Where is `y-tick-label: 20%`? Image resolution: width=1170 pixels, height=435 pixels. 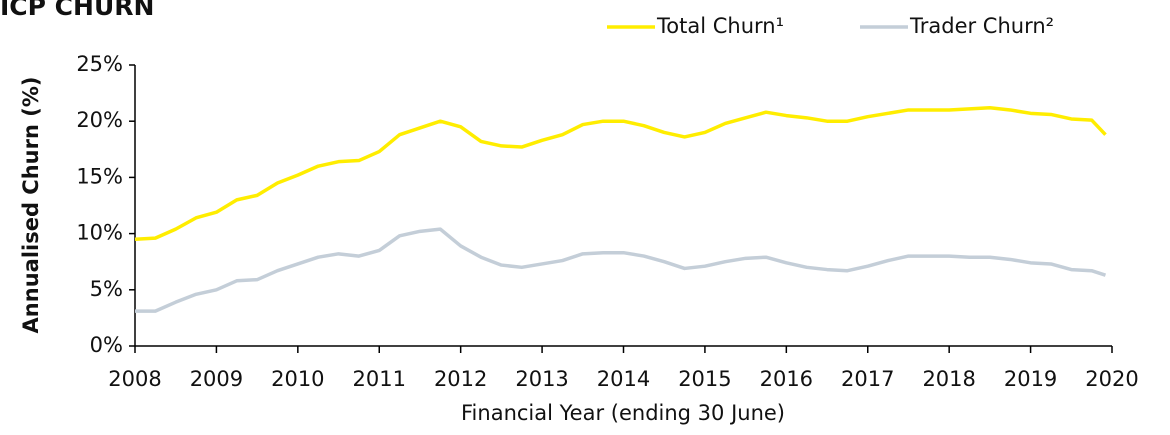
y-tick-label: 20% is located at coordinates (99, 120).